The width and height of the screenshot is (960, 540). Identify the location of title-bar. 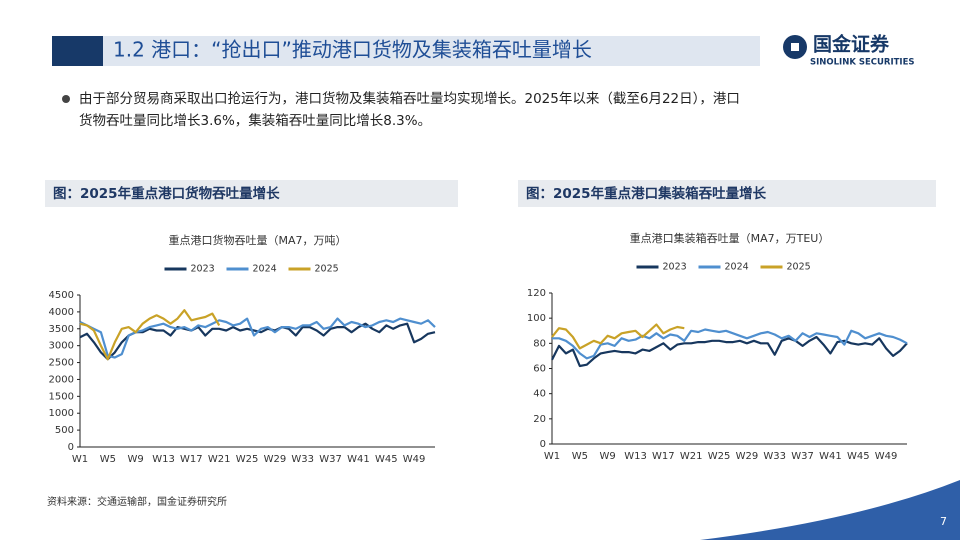
(406, 51).